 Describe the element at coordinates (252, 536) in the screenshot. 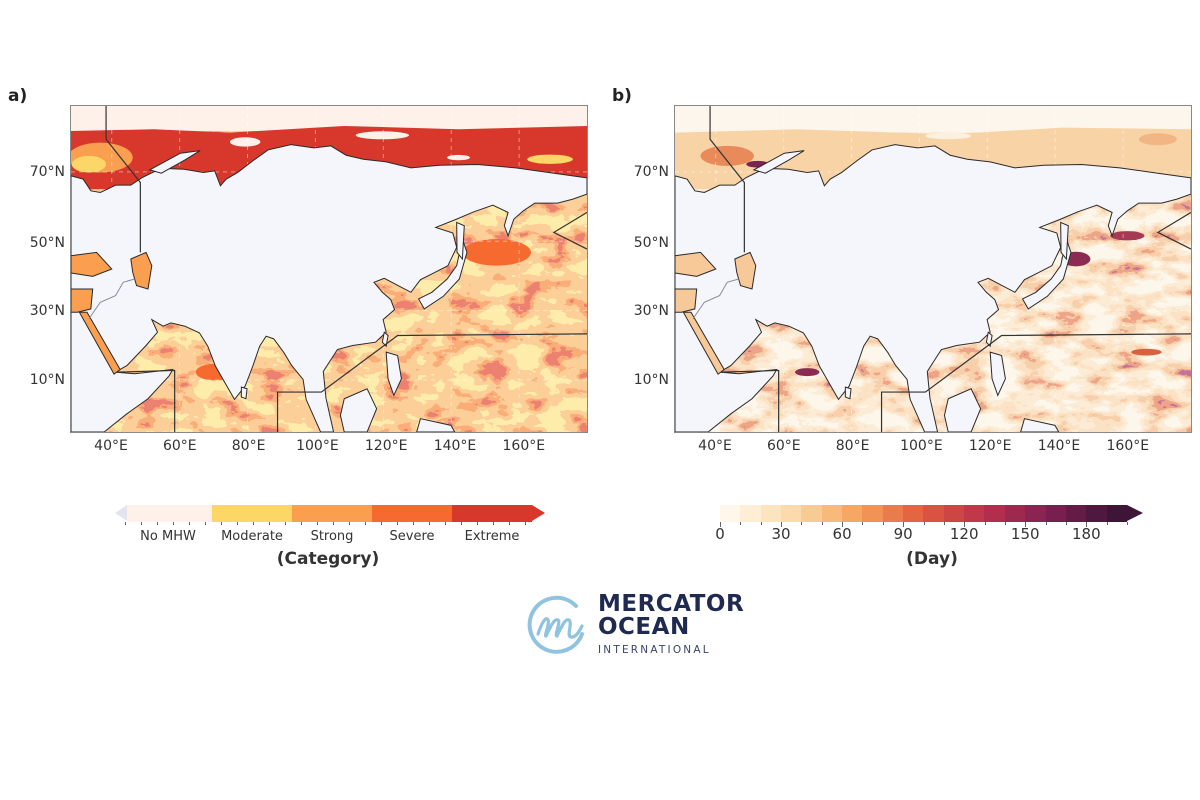

I see `category-label: Moderate` at that location.